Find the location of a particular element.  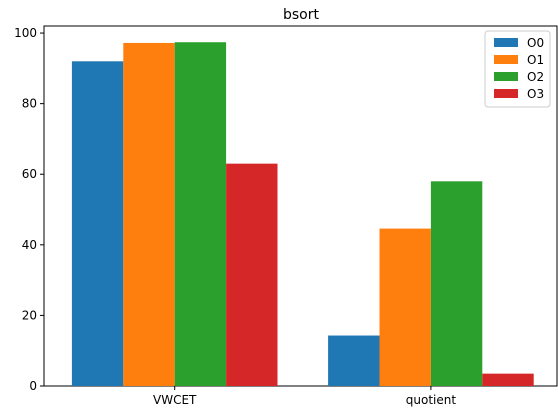

bar-o2-vwcet is located at coordinates (200, 214).